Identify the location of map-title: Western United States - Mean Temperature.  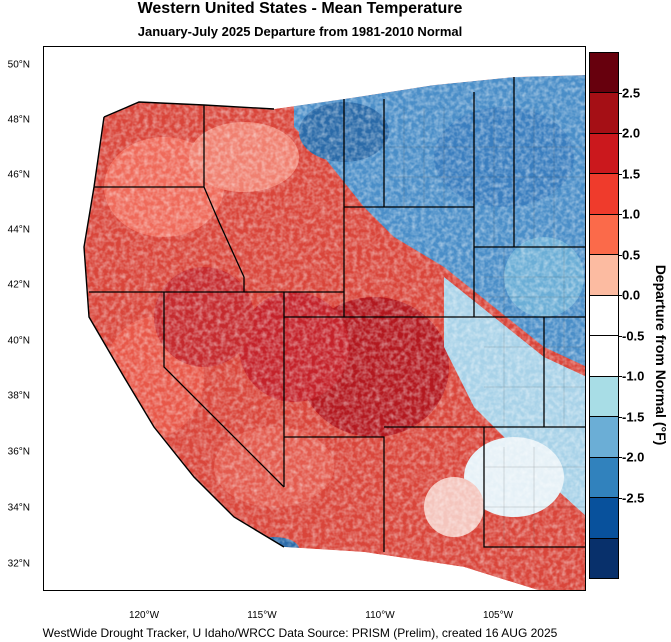
(300, 8).